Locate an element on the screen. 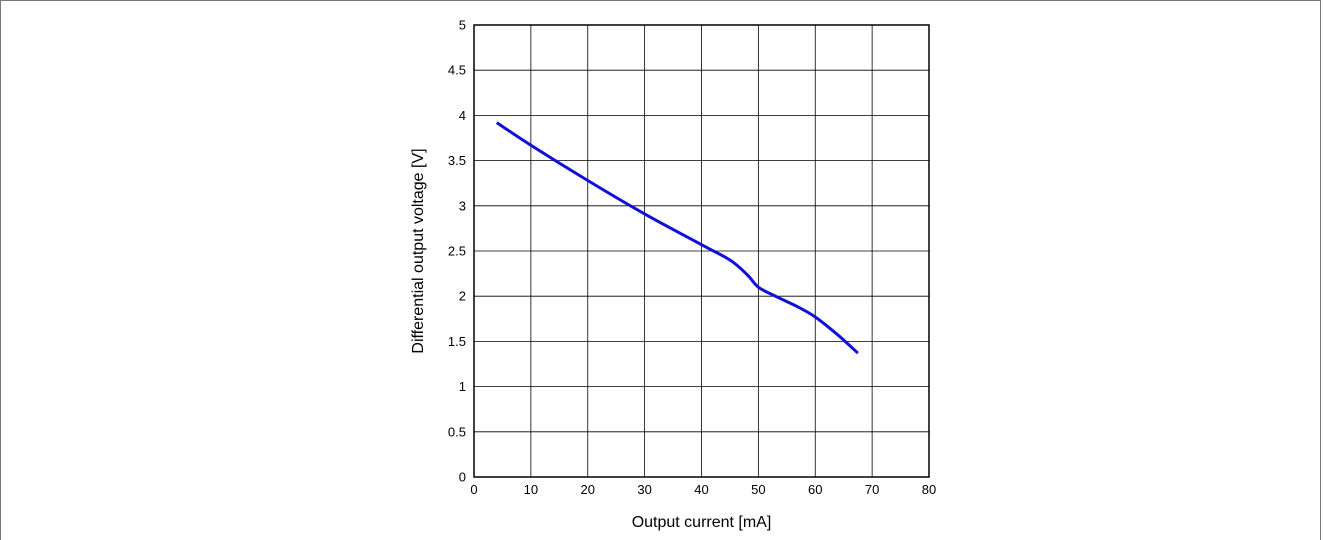  y-tick-label: 3 is located at coordinates (462, 205).